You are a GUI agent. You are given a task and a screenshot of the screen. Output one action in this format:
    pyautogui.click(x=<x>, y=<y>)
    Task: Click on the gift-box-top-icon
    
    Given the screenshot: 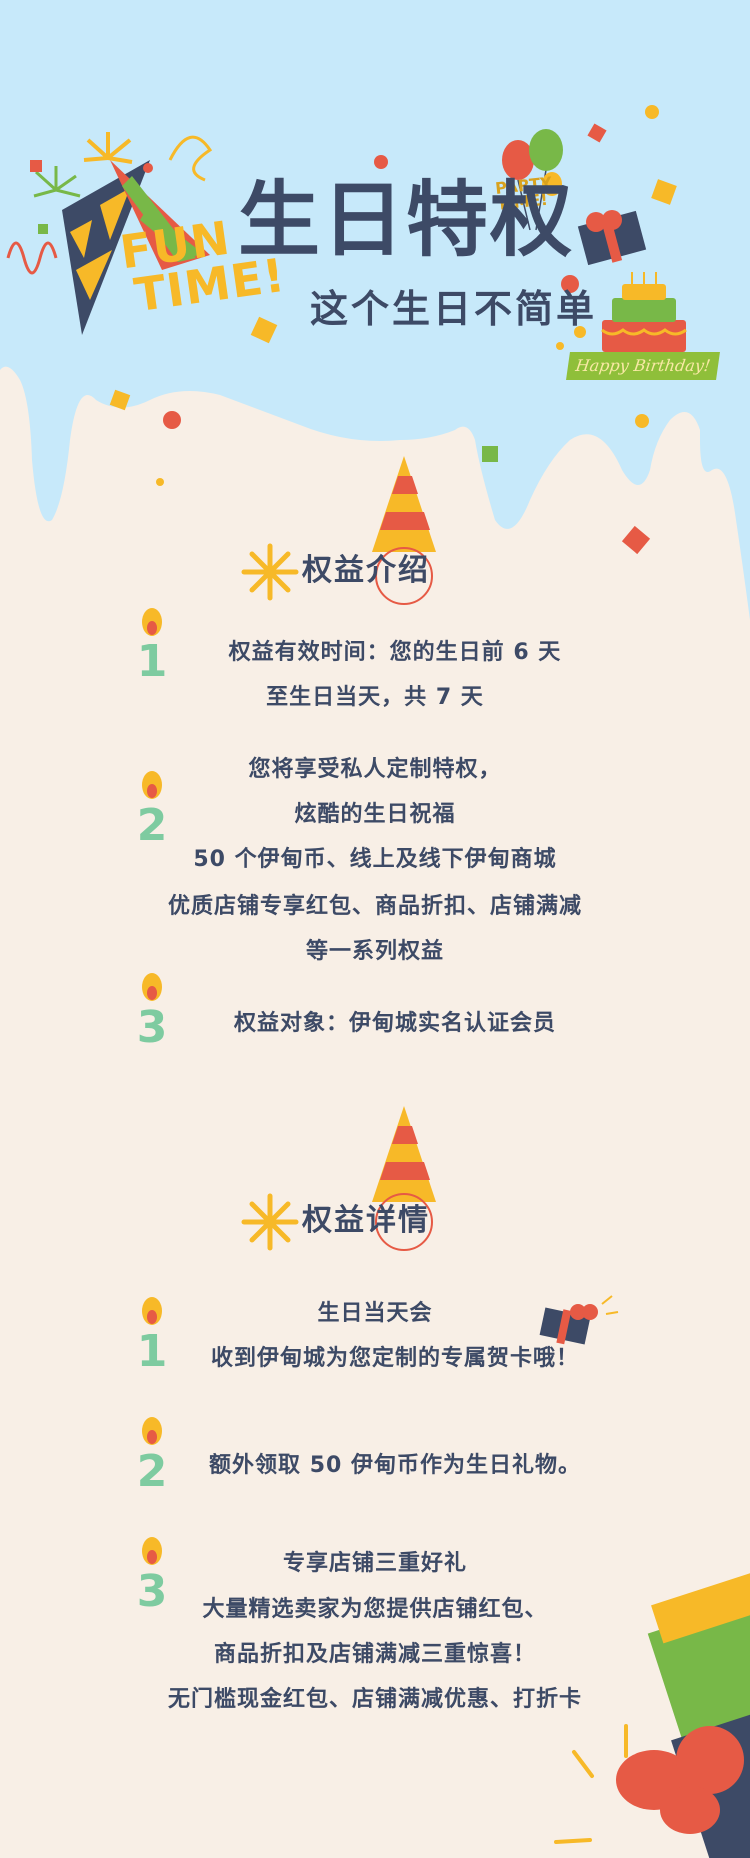 What is the action you would take?
    pyautogui.click(x=612, y=238)
    